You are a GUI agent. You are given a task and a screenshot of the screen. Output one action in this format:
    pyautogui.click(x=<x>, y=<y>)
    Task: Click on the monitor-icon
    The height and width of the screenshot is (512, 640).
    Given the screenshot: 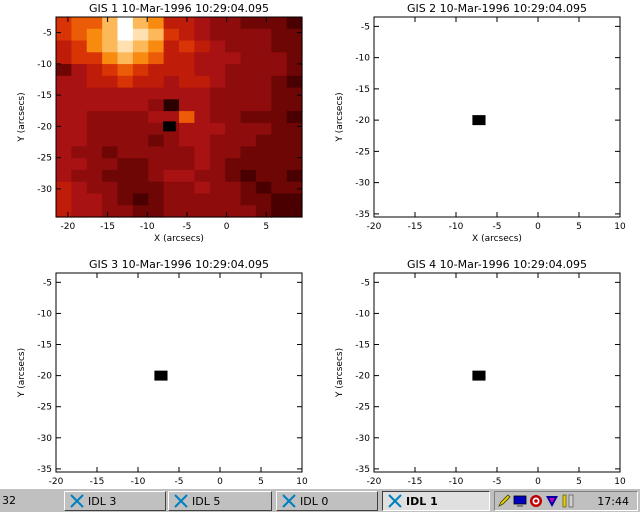 What is the action you would take?
    pyautogui.click(x=520, y=501)
    